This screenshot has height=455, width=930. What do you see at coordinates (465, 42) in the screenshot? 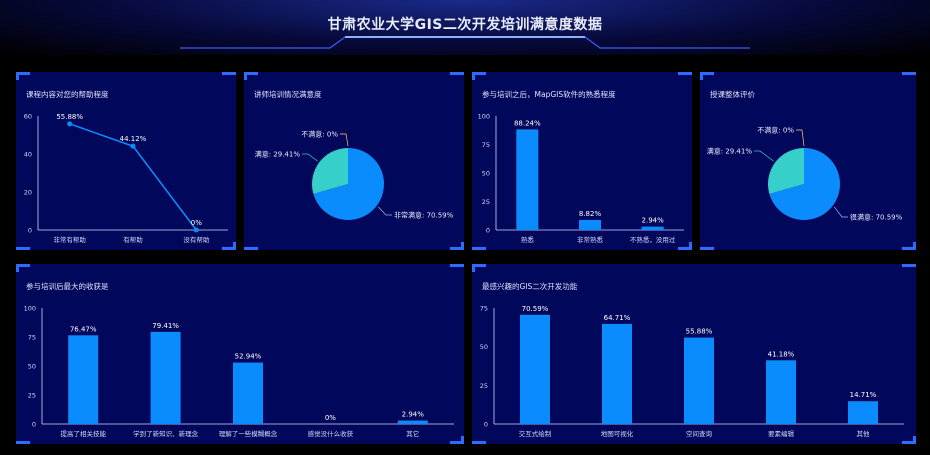
I see `header-decoration` at bounding box center [465, 42].